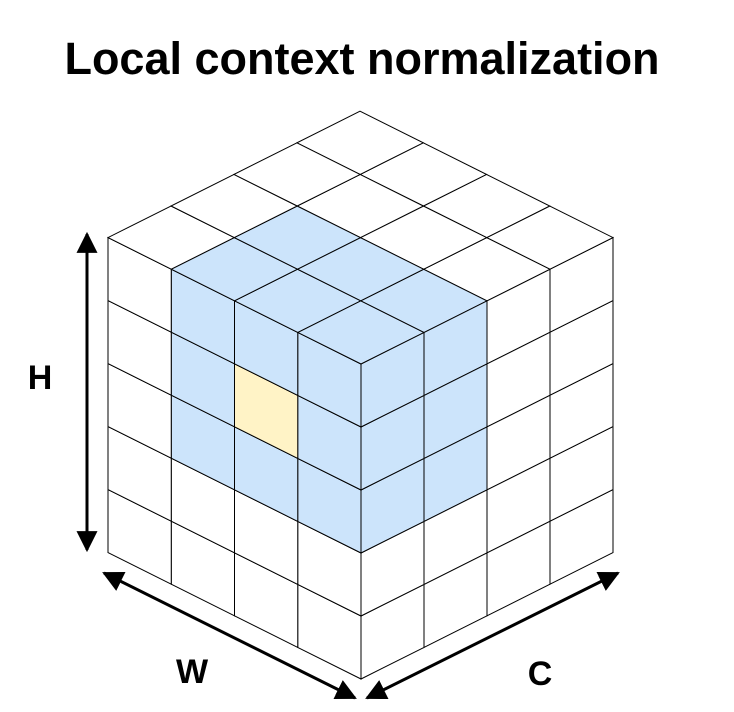 This screenshot has height=712, width=734. What do you see at coordinates (361, 58) in the screenshot?
I see `title: Local context normalization` at bounding box center [361, 58].